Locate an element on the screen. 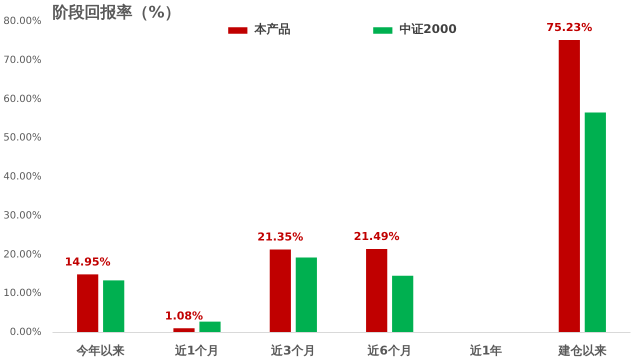  chart-title: 阶段回报率（%） is located at coordinates (116, 12).